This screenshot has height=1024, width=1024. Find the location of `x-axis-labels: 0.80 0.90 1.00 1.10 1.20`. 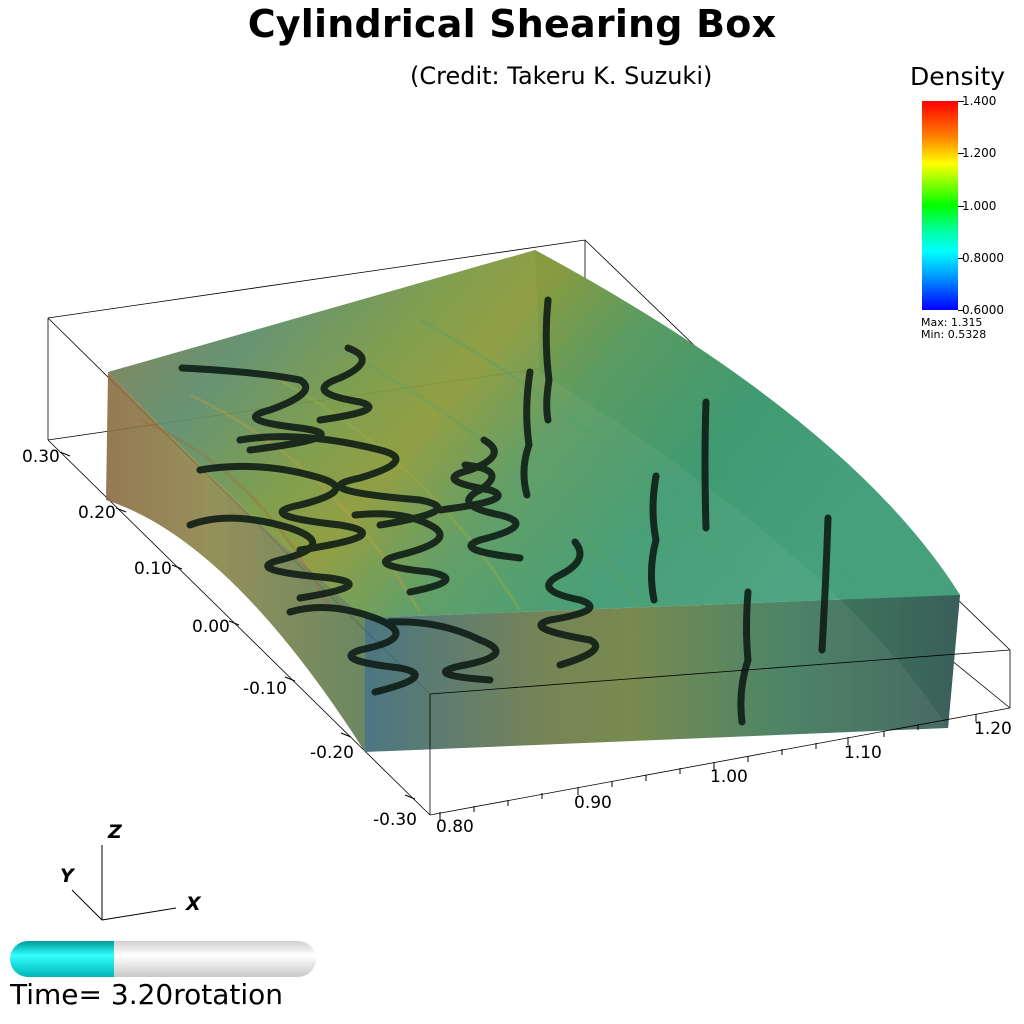

x-axis-labels: 0.80 0.90 1.00 1.10 1.20 is located at coordinates (724, 778).